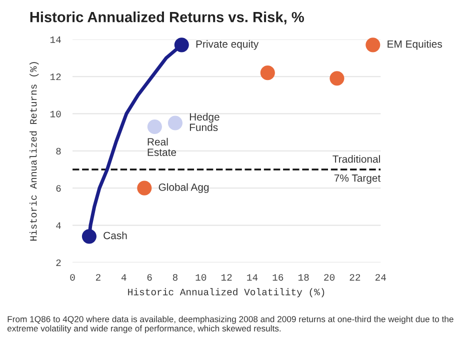 This screenshot has height=361, width=474. What do you see at coordinates (205, 122) in the screenshot?
I see `annotation: Hedge Funds` at bounding box center [205, 122].